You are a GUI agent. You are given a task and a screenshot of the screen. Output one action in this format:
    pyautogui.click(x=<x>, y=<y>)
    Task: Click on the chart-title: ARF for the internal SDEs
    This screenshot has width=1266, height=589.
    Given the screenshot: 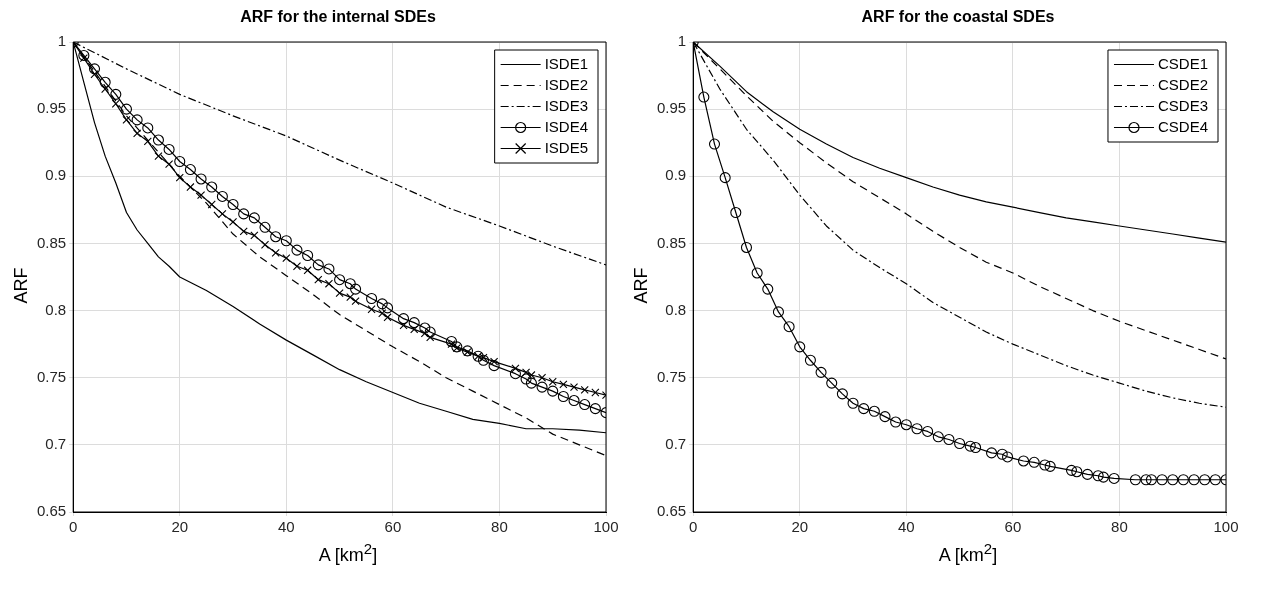 What is the action you would take?
    pyautogui.click(x=338, y=17)
    